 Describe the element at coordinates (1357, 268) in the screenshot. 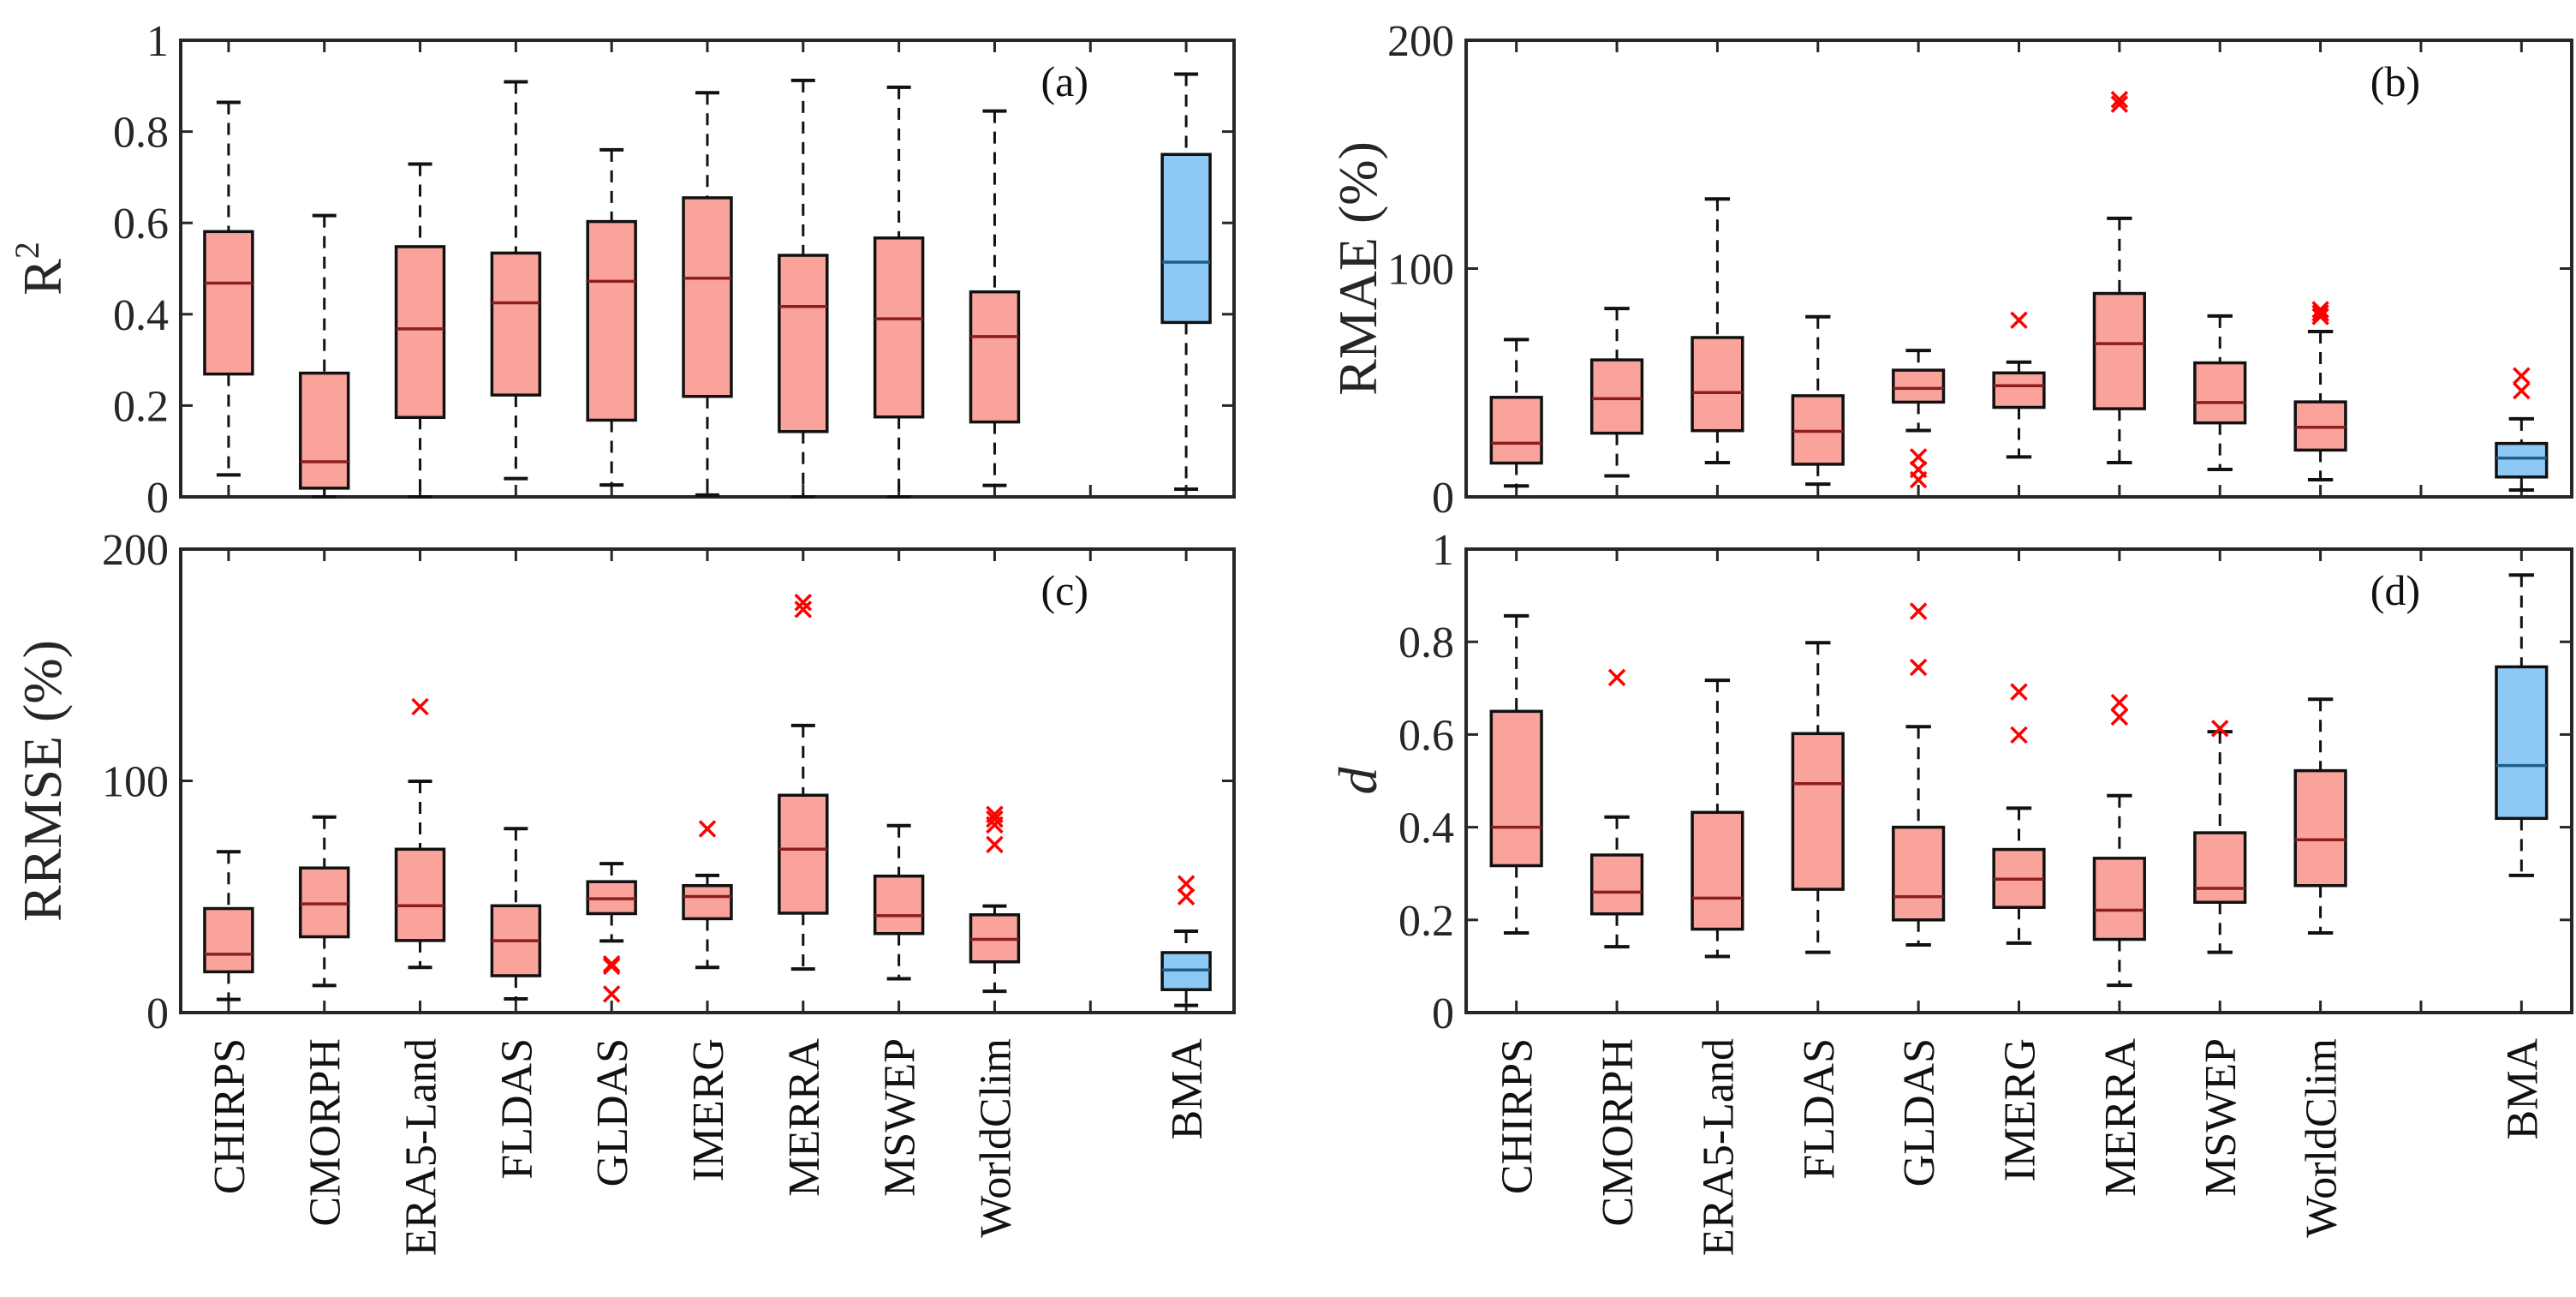

I see `y-axis-label-text: RMAE (%)` at that location.